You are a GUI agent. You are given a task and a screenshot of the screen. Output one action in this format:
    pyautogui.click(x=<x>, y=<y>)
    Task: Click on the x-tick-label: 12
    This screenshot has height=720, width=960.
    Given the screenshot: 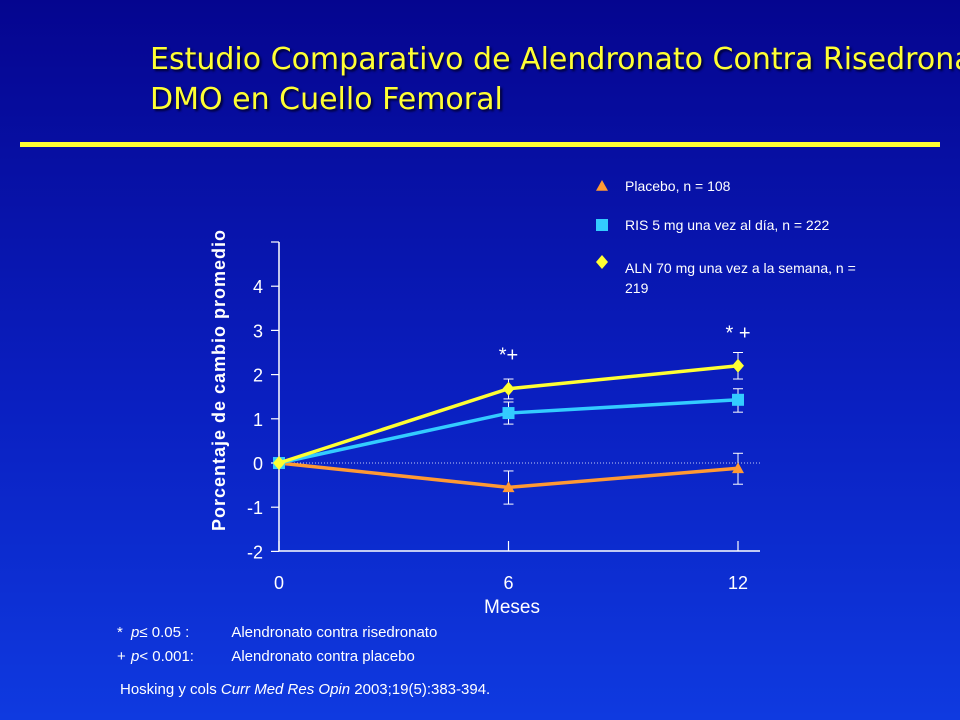 What is the action you would take?
    pyautogui.click(x=738, y=583)
    